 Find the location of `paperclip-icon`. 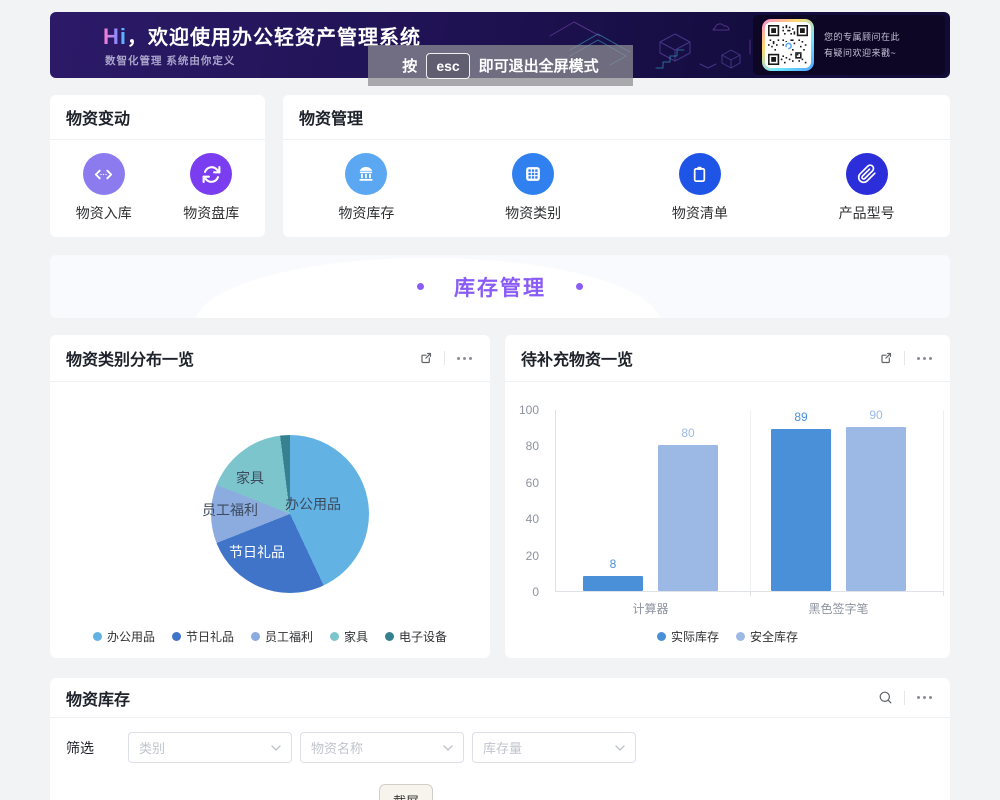

paperclip-icon is located at coordinates (866, 174).